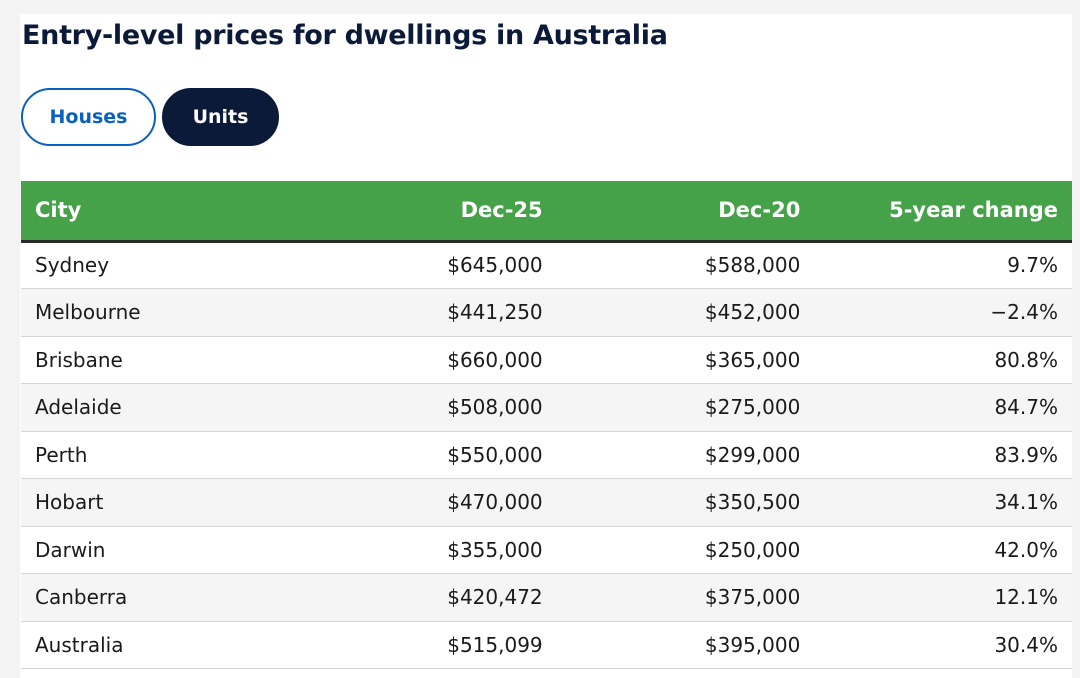  Describe the element at coordinates (943, 550) in the screenshot. I see `change-cell: 42.0%` at that location.